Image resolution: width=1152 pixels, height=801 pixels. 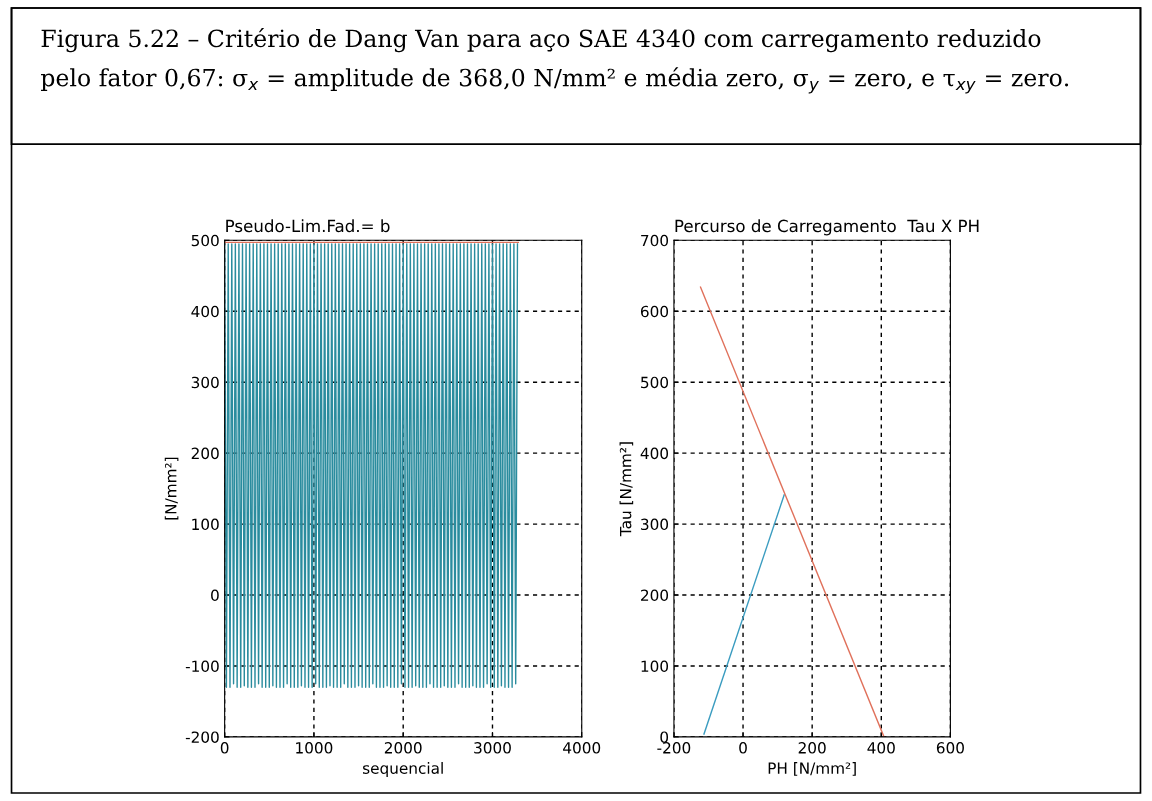 I want to click on chart-title: Percurso de Carregamento Tau X PH, so click(x=827, y=227).